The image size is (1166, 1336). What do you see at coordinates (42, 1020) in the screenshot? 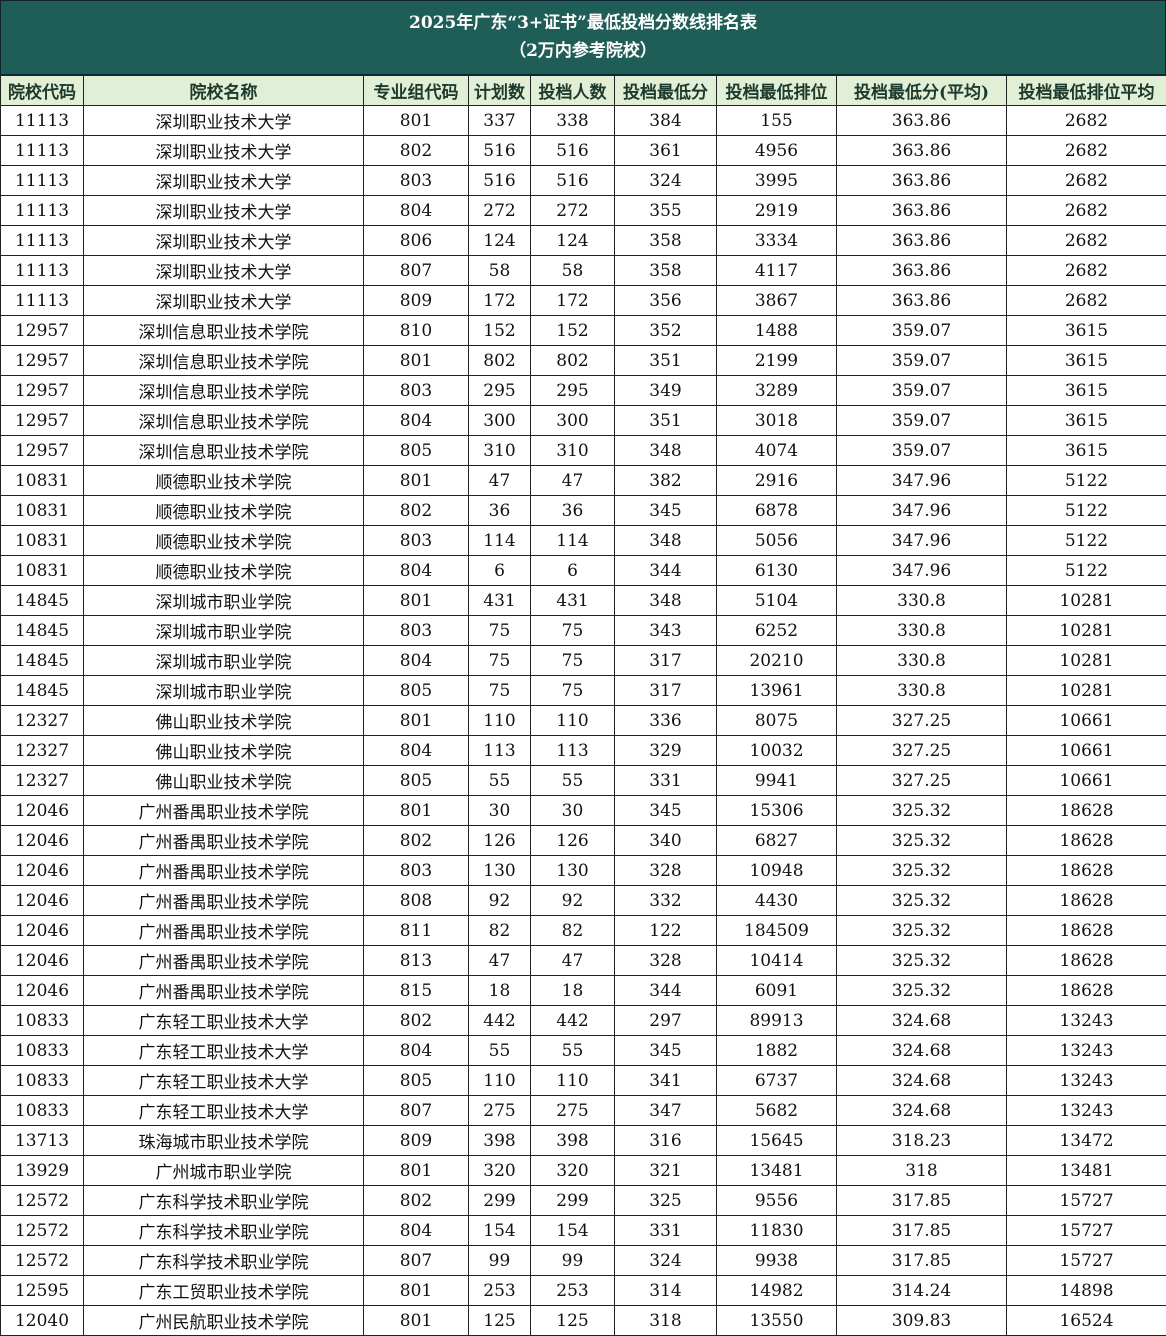
I see `cell-school-code: 10833` at bounding box center [42, 1020].